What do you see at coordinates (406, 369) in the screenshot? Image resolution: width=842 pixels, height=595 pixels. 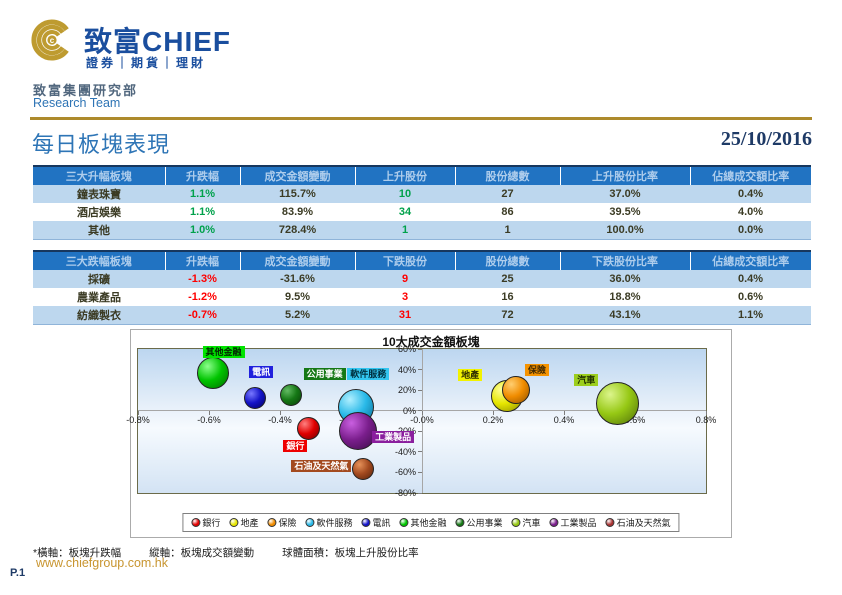 I see `y-tick-label: 40%` at bounding box center [406, 369].